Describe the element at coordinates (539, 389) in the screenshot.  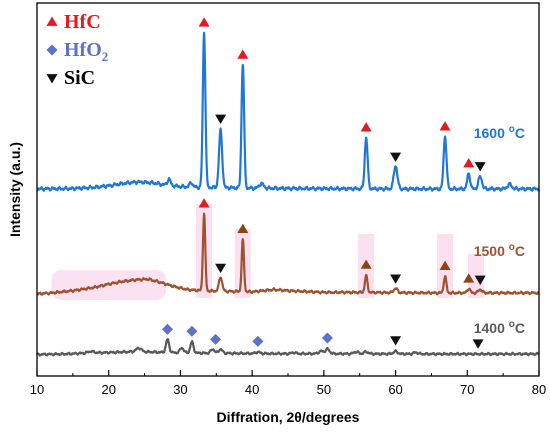
I see `x-tick-label: 80` at that location.